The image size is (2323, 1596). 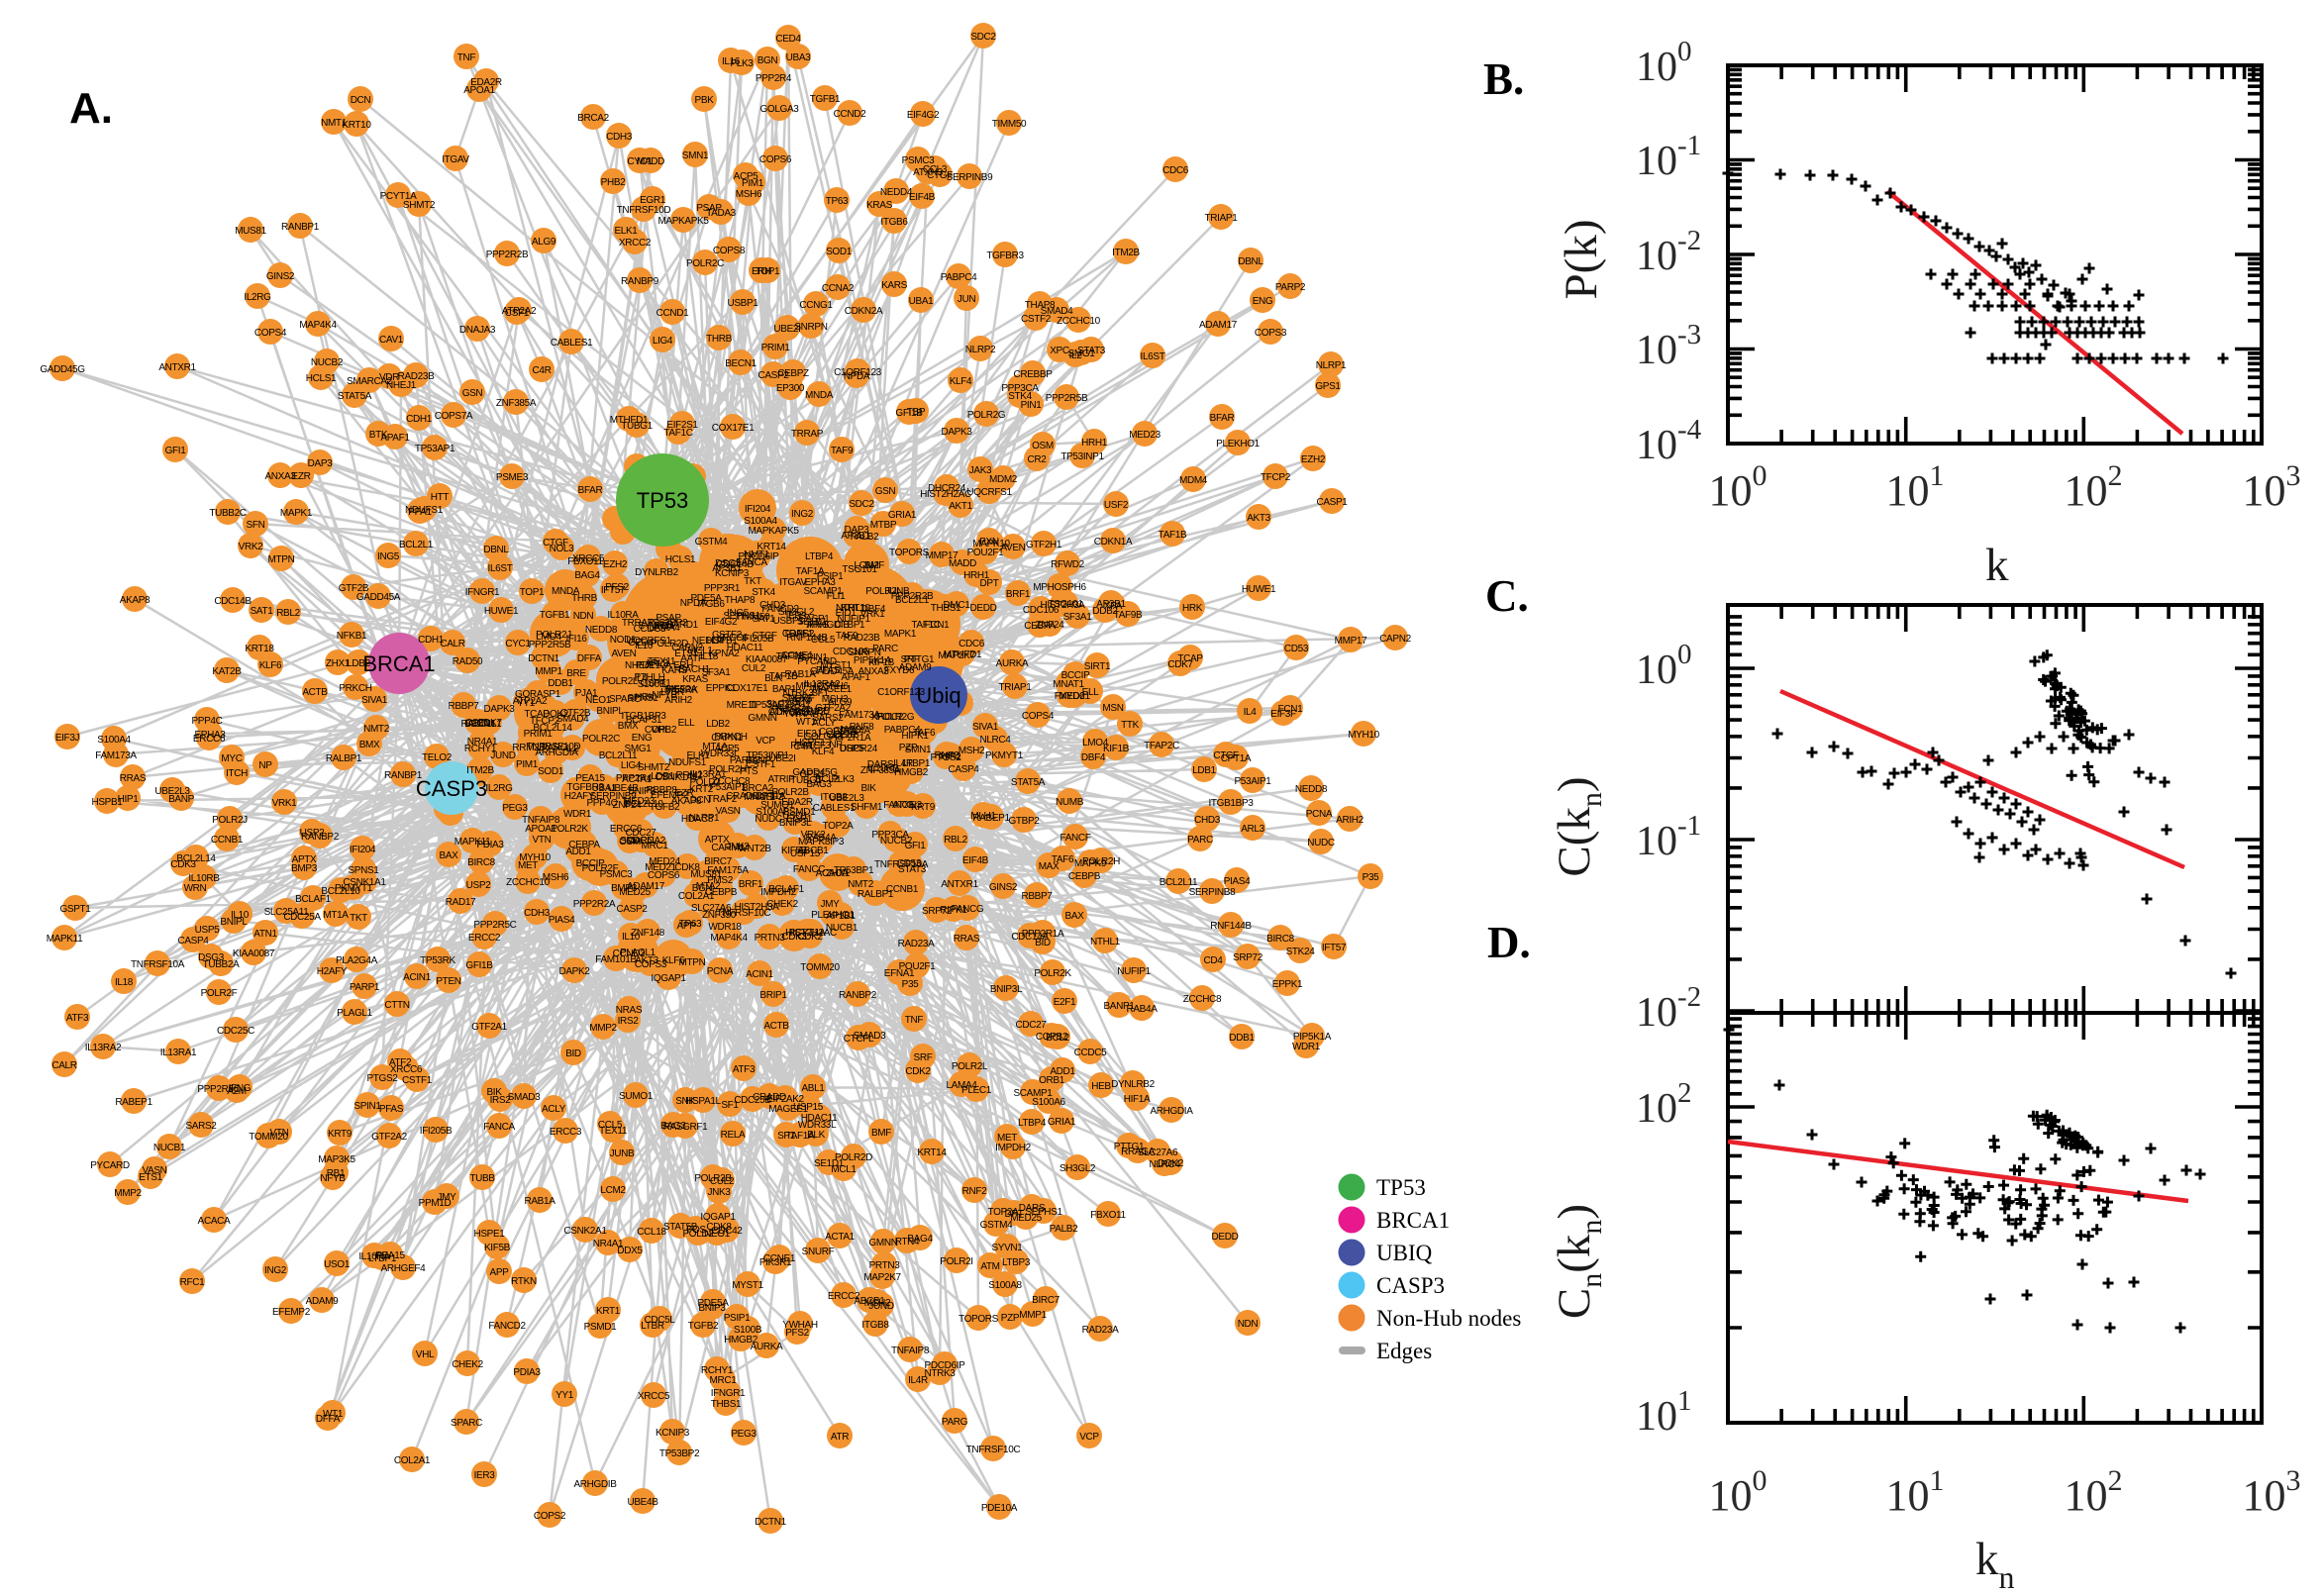 I want to click on svg-text: ABCB1, so click(x=869, y=1301).